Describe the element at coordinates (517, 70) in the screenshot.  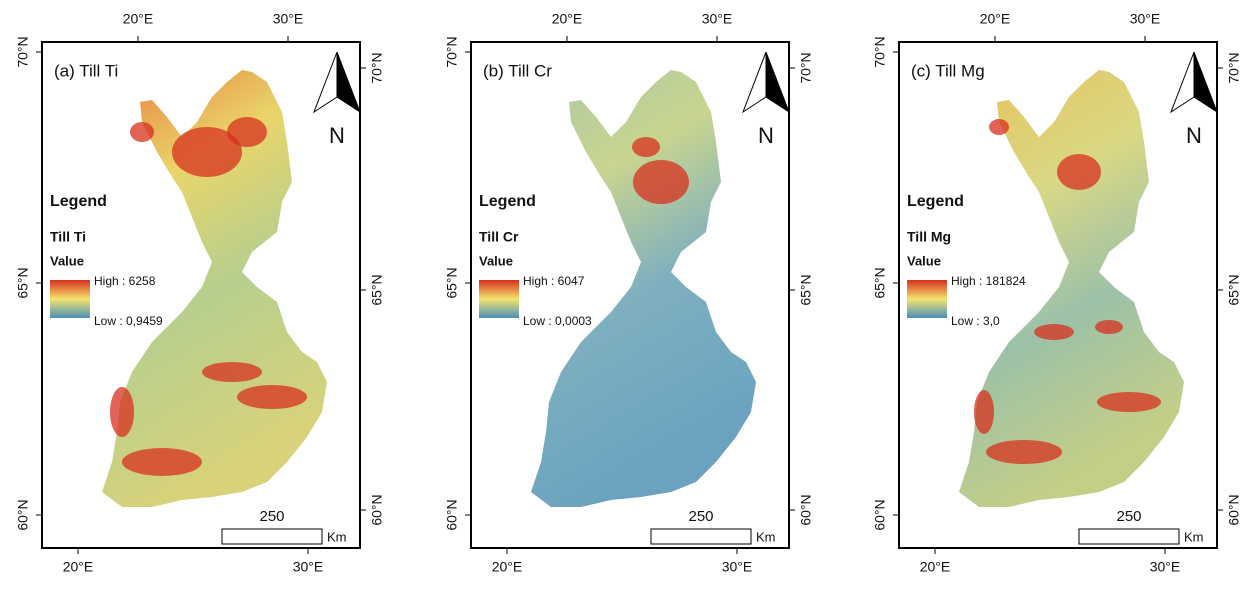
I see `panel-title: (b) Till Cr` at that location.